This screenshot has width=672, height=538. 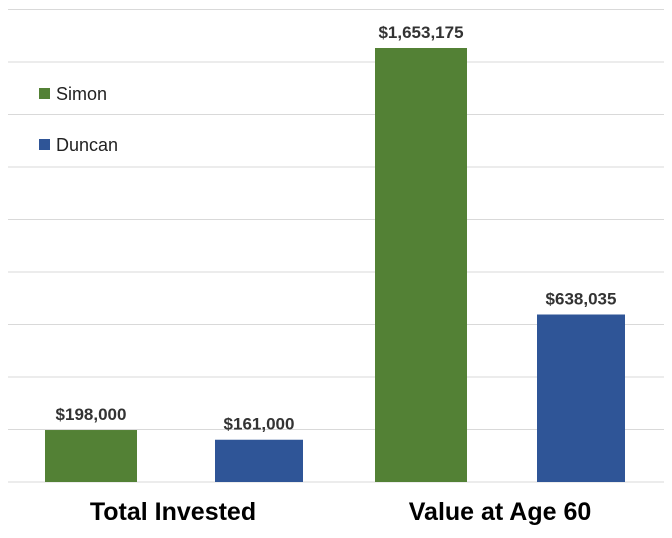 I want to click on legend: Simon Duncan, so click(x=78, y=119).